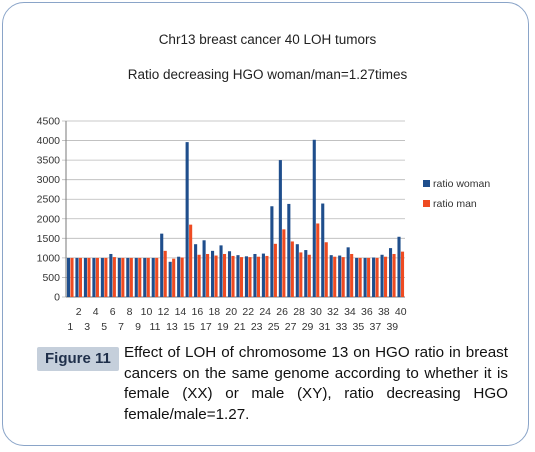 The width and height of the screenshot is (535, 452). Describe the element at coordinates (223, 327) in the screenshot. I see `x-tick-label: 19` at that location.